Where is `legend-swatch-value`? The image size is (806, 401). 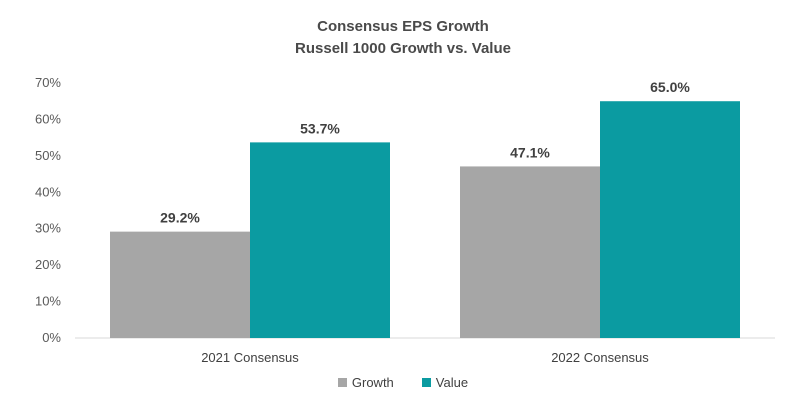
legend-swatch-value is located at coordinates (426, 382).